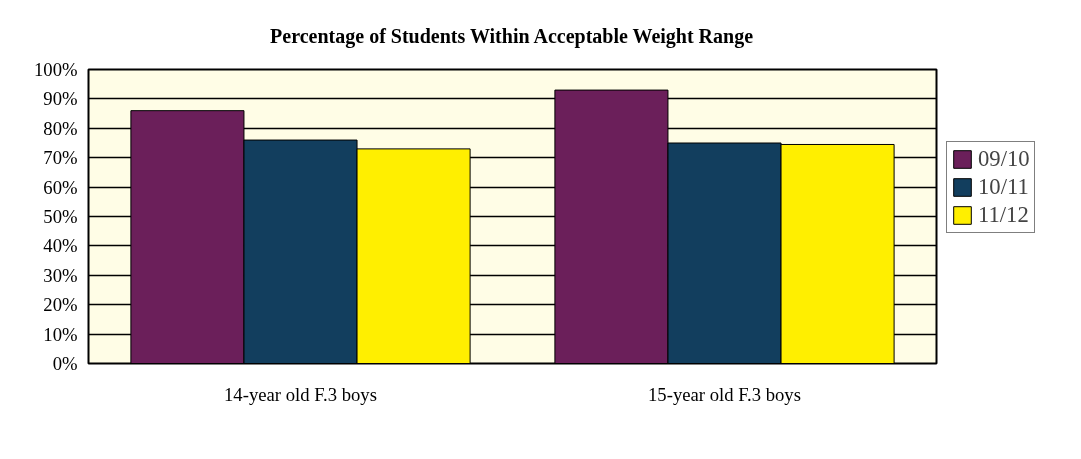 This screenshot has width=1081, height=459. Describe the element at coordinates (60, 334) in the screenshot. I see `y-tick-label: 10%` at that location.